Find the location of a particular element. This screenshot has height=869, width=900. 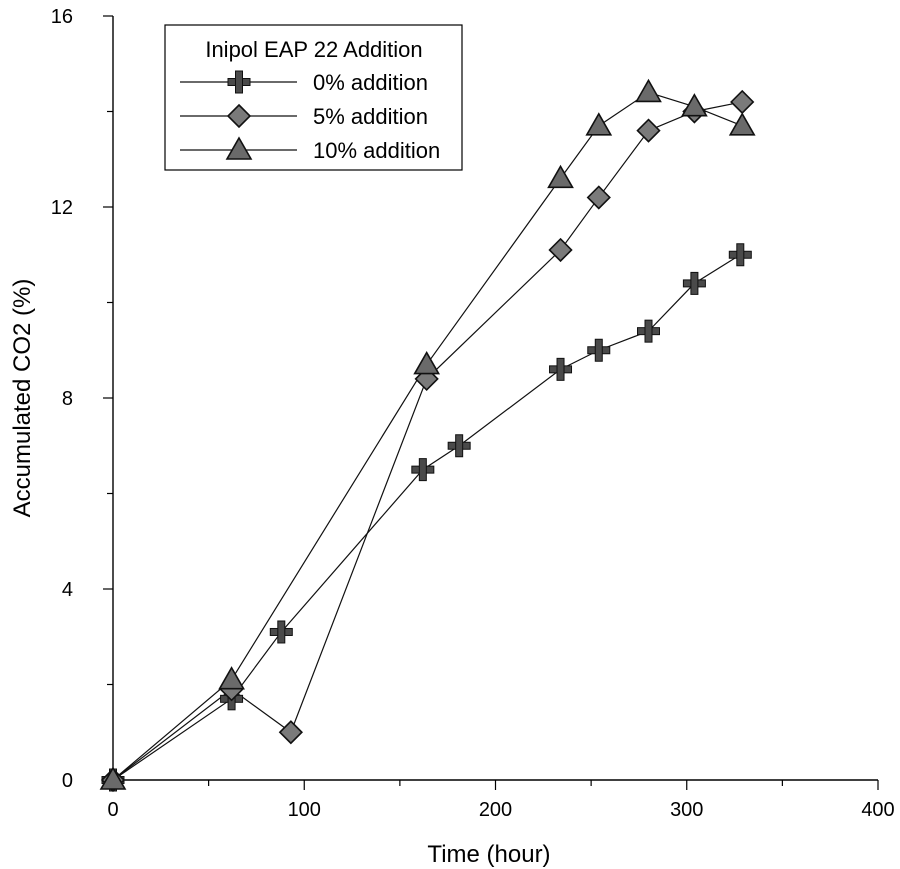

legend-label: 0% addition is located at coordinates (370, 82).